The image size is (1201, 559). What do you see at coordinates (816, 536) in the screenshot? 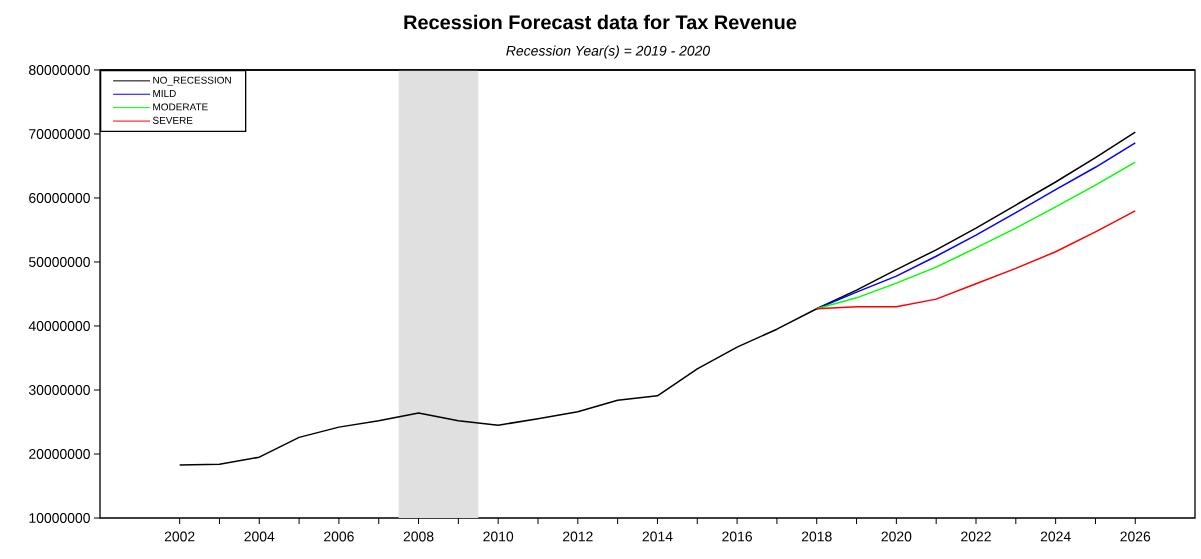
I see `x-tick-label: 2018` at bounding box center [816, 536].